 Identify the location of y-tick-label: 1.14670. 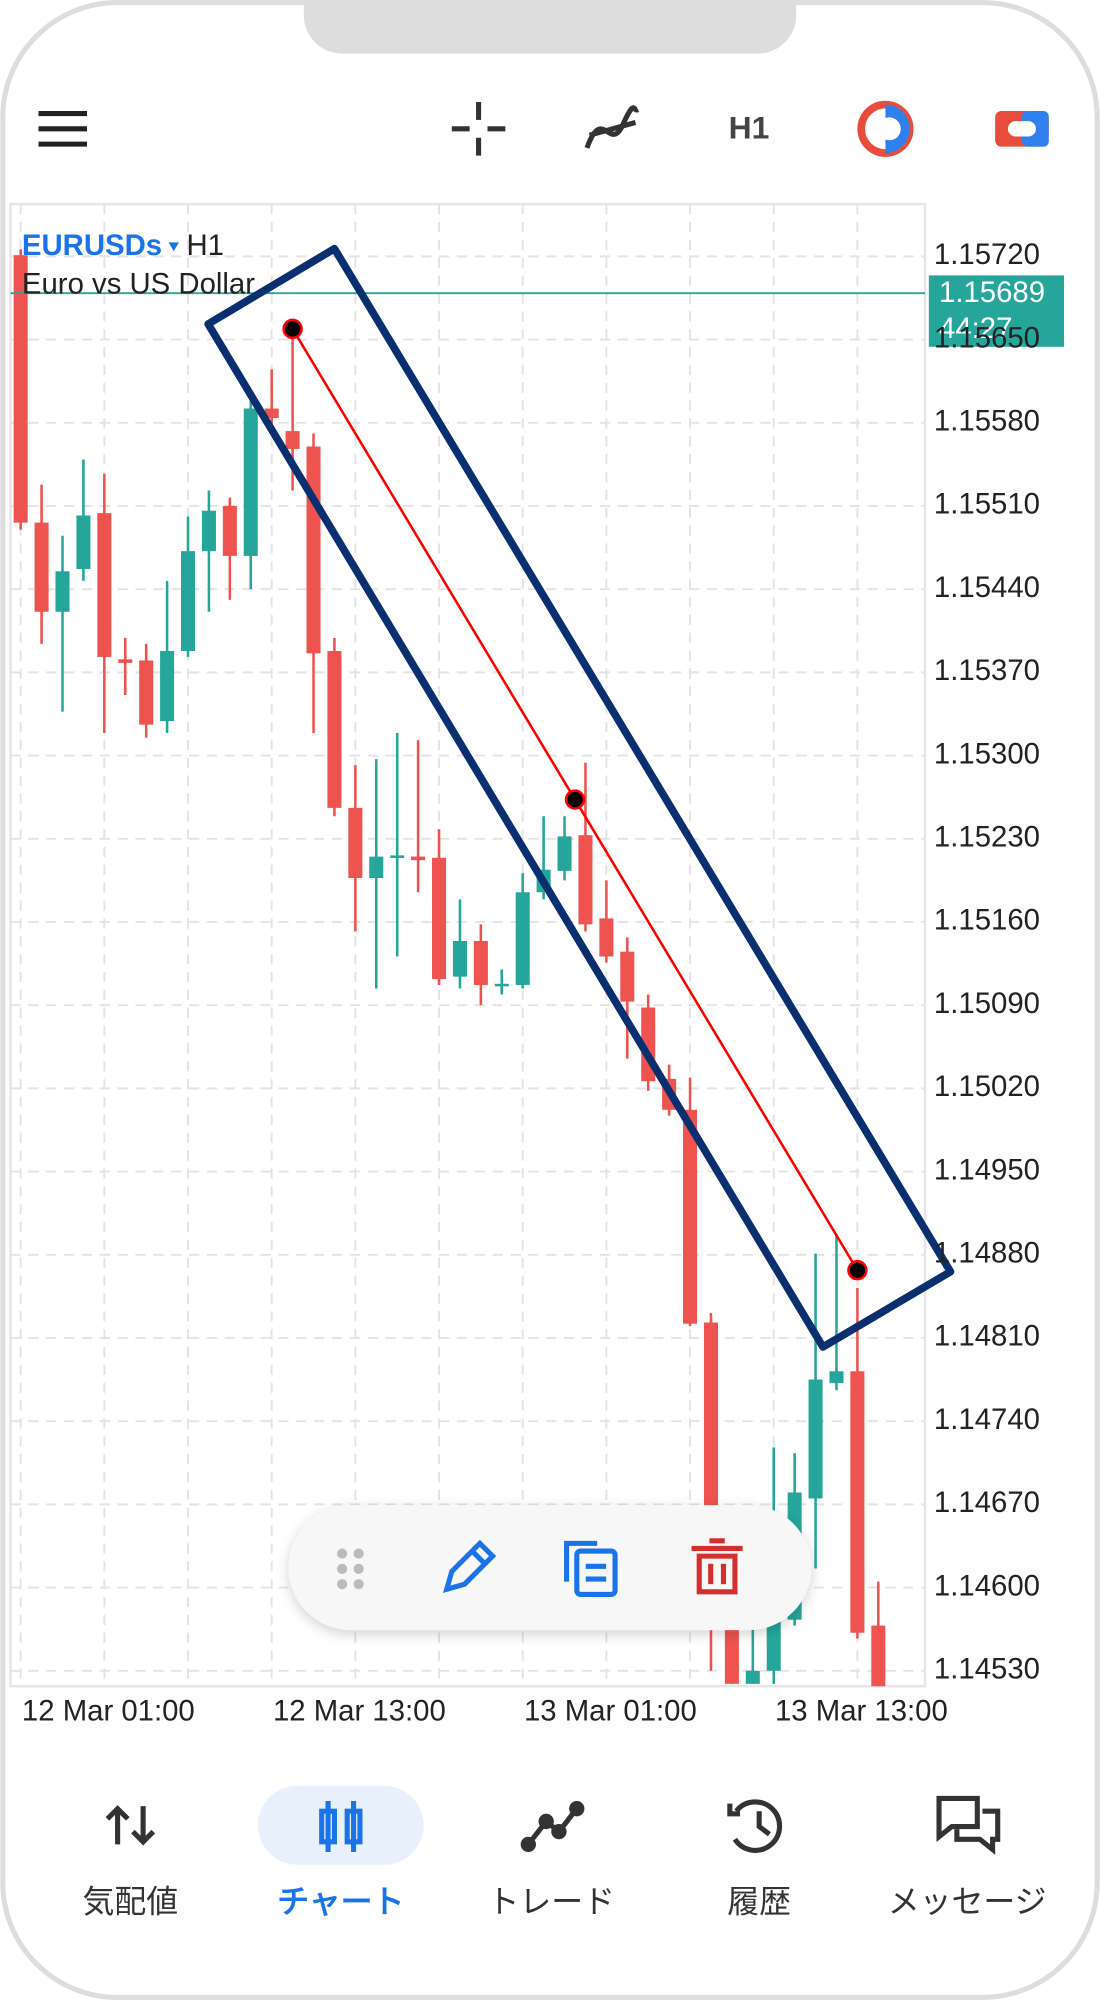
(987, 1502).